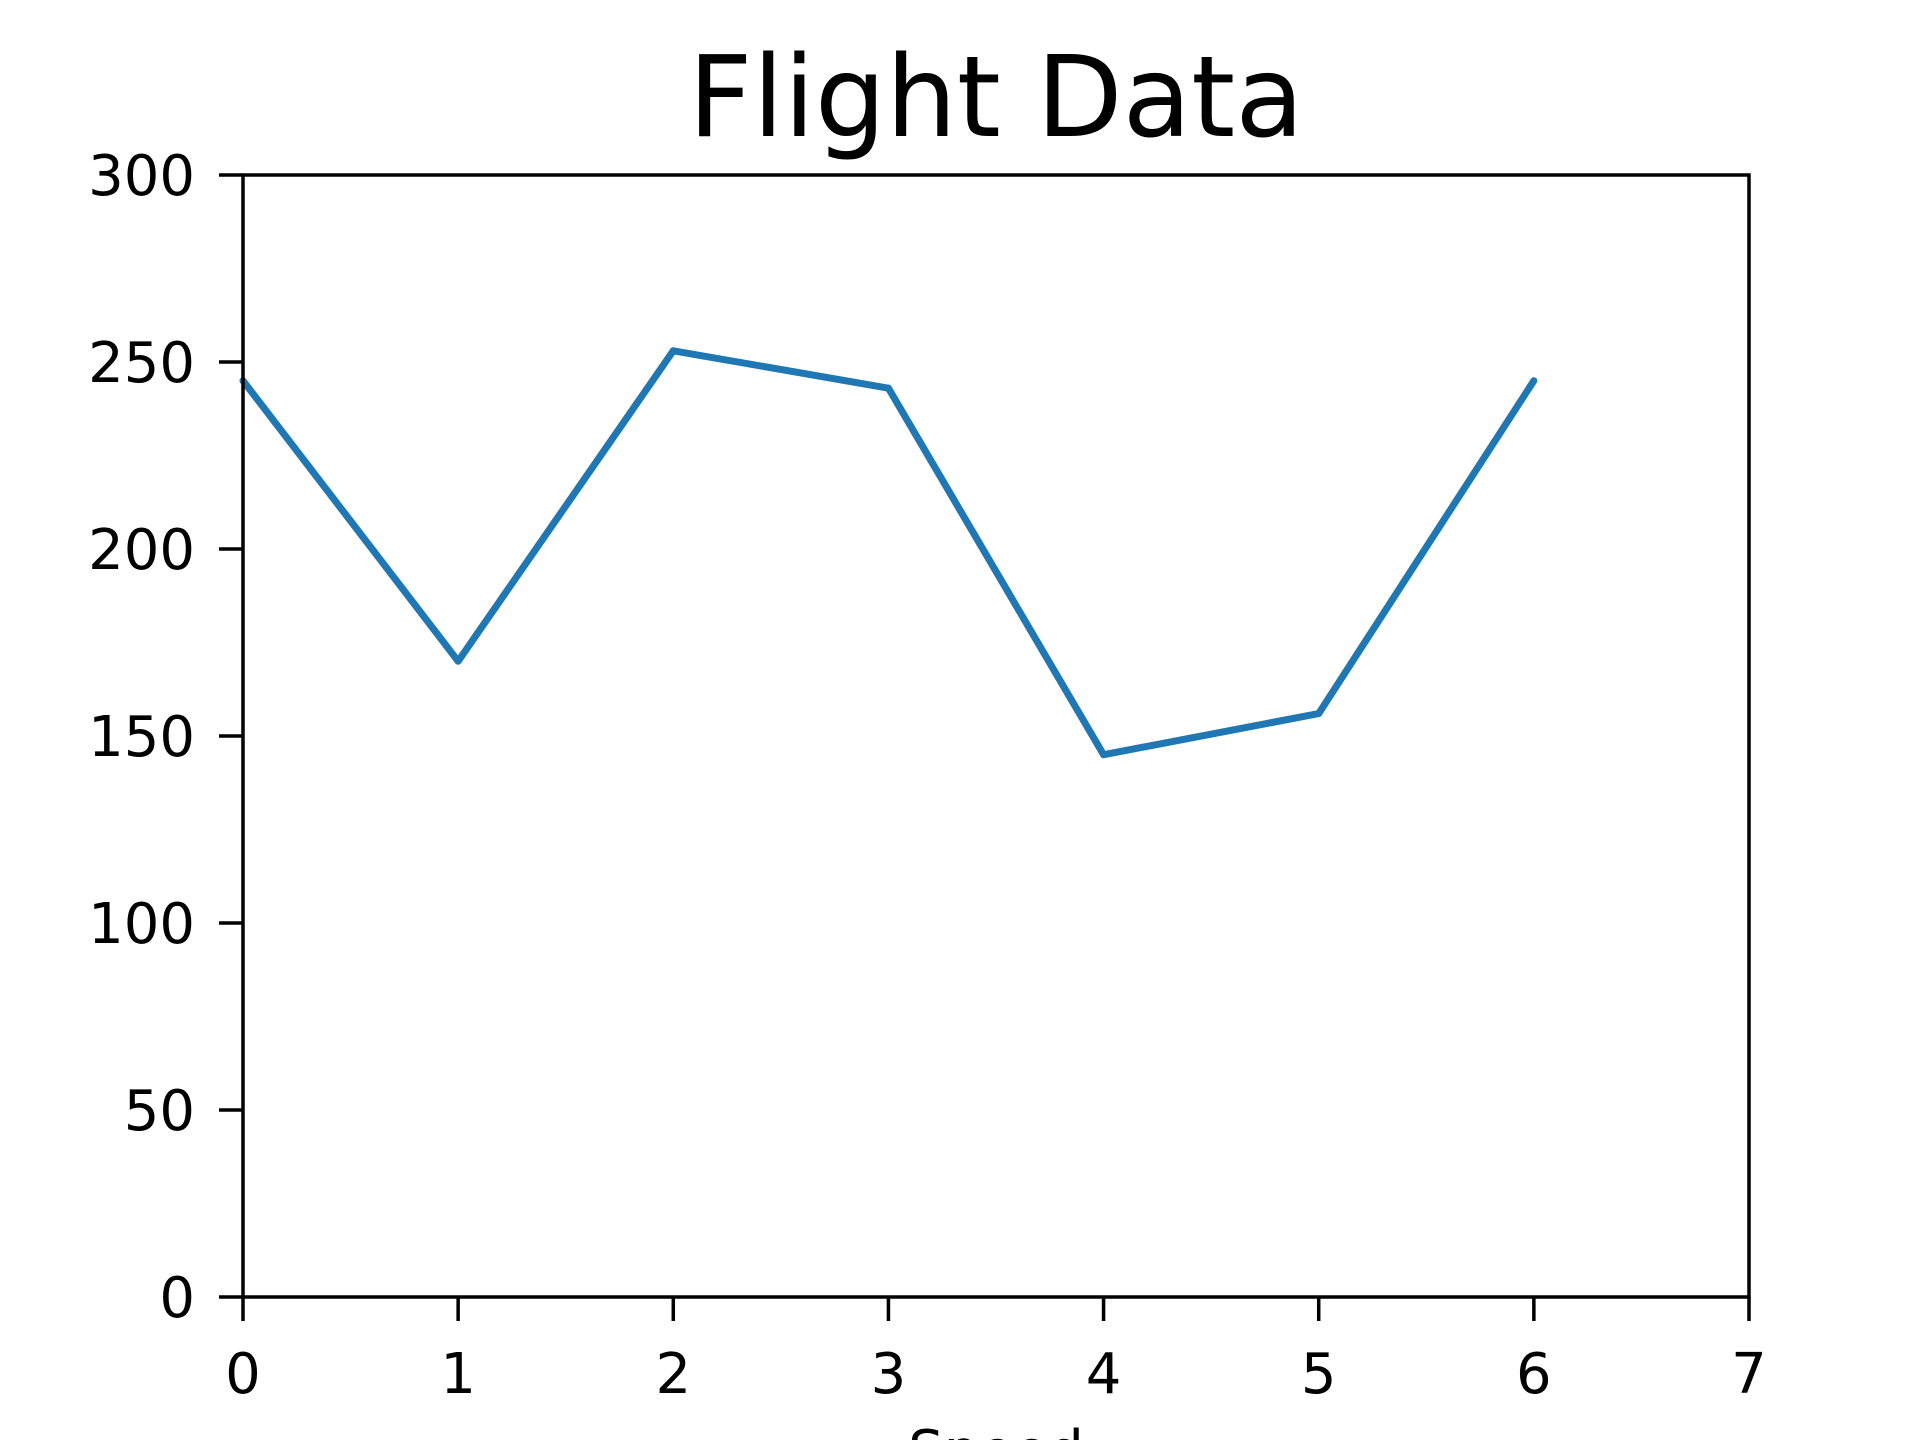 This screenshot has height=1440, width=1920. I want to click on x-tick-label: 3, so click(889, 1374).